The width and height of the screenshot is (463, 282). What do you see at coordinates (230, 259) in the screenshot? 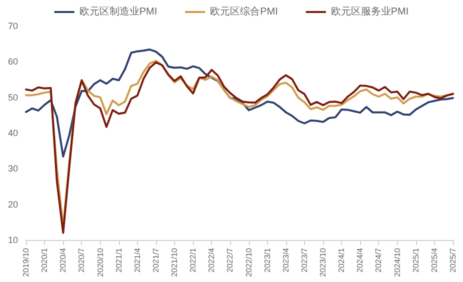
I see `x-tick-label: 2022/7` at bounding box center [230, 259].